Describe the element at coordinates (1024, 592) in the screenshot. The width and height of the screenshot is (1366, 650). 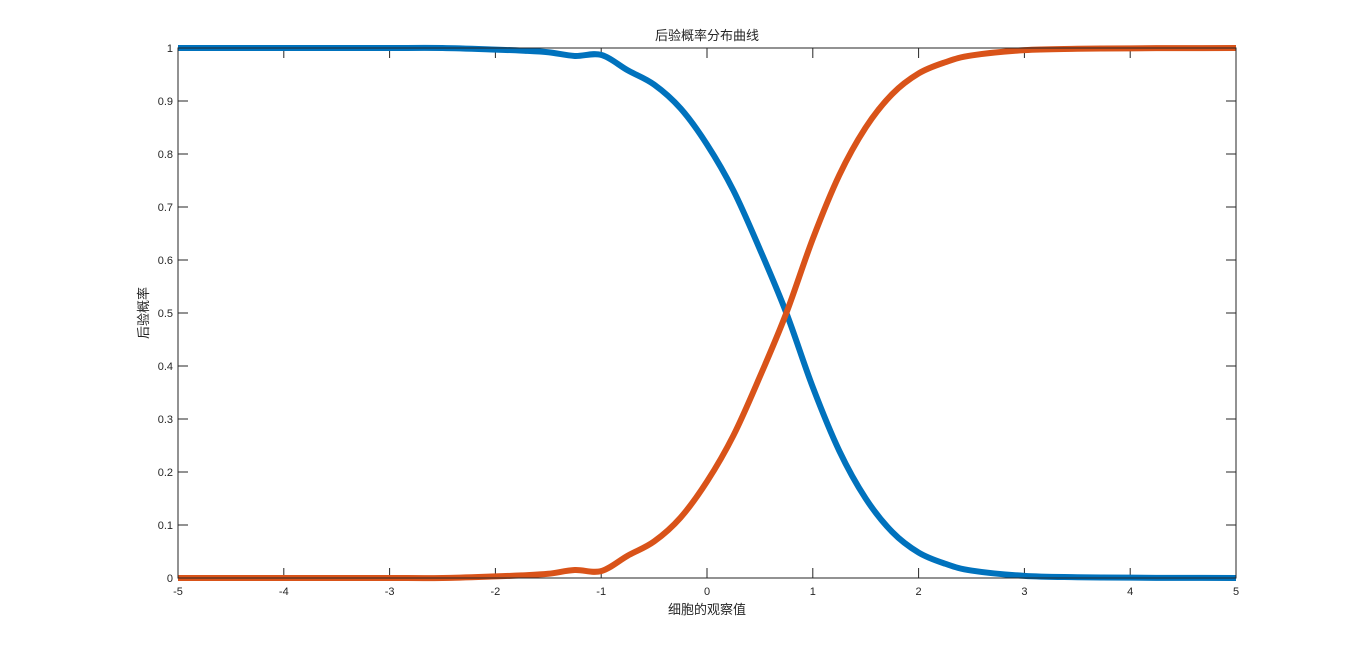
I see `x-tick-label: 3` at that location.